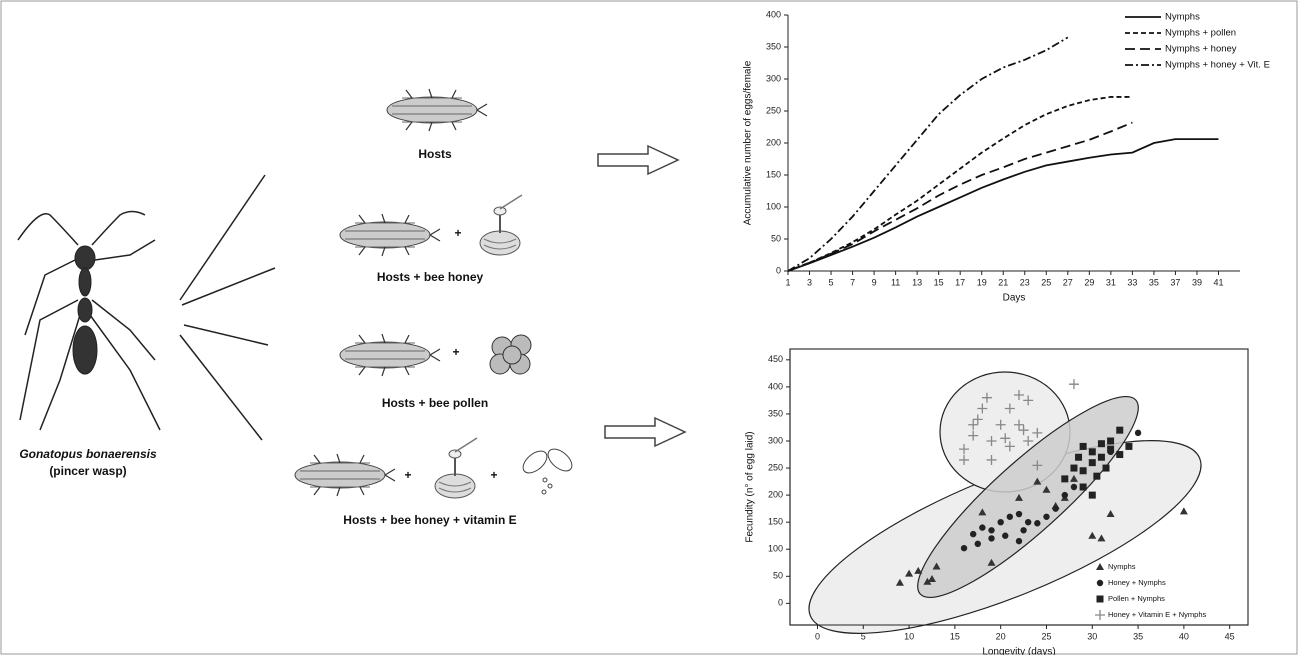  Describe the element at coordinates (773, 174) in the screenshot. I see `y-tick-label: 150` at that location.